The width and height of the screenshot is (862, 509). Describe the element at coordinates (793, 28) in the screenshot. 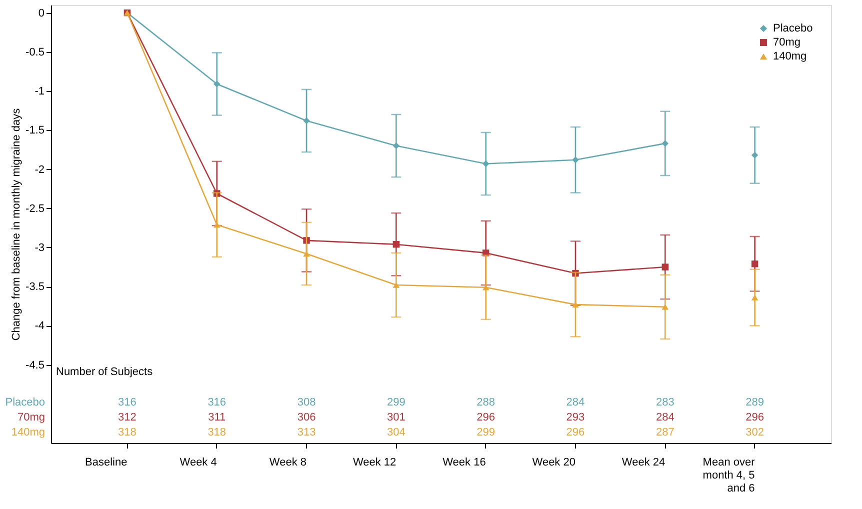

I see `legend-label: Placebo` at that location.